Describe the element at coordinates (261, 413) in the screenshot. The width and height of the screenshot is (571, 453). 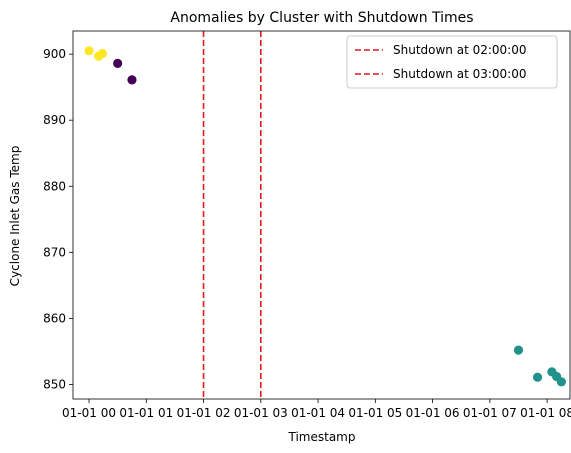
I see `x-tick-label-4: 01-01 03` at that location.